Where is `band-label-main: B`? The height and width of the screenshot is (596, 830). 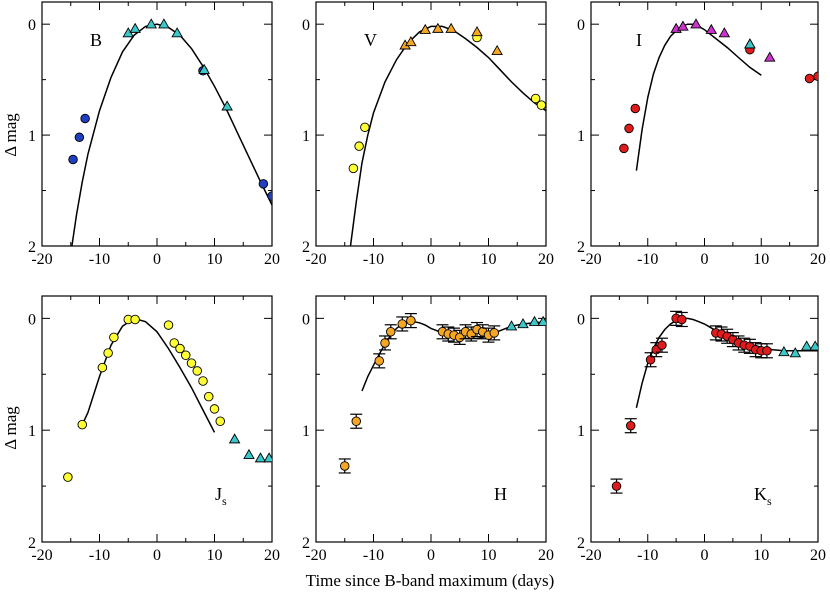 band-label-main: B is located at coordinates (96, 40).